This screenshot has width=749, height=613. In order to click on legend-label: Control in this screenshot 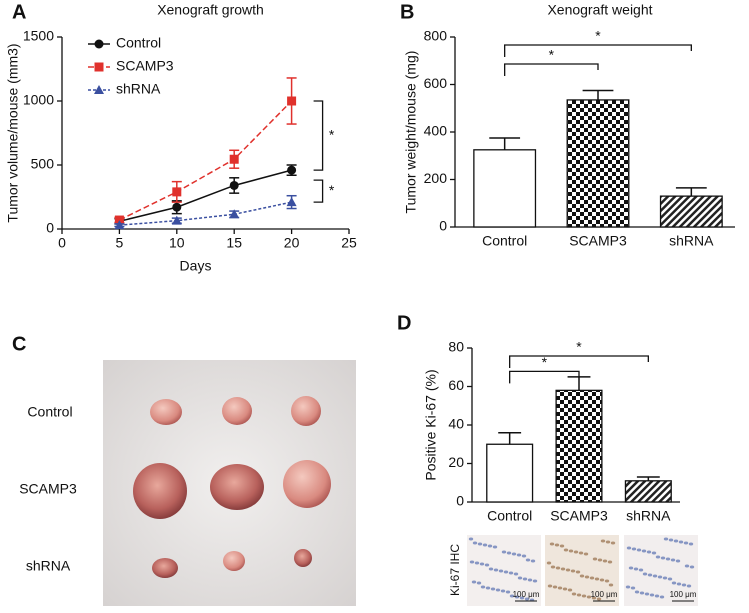, I will do `click(138, 43)`.